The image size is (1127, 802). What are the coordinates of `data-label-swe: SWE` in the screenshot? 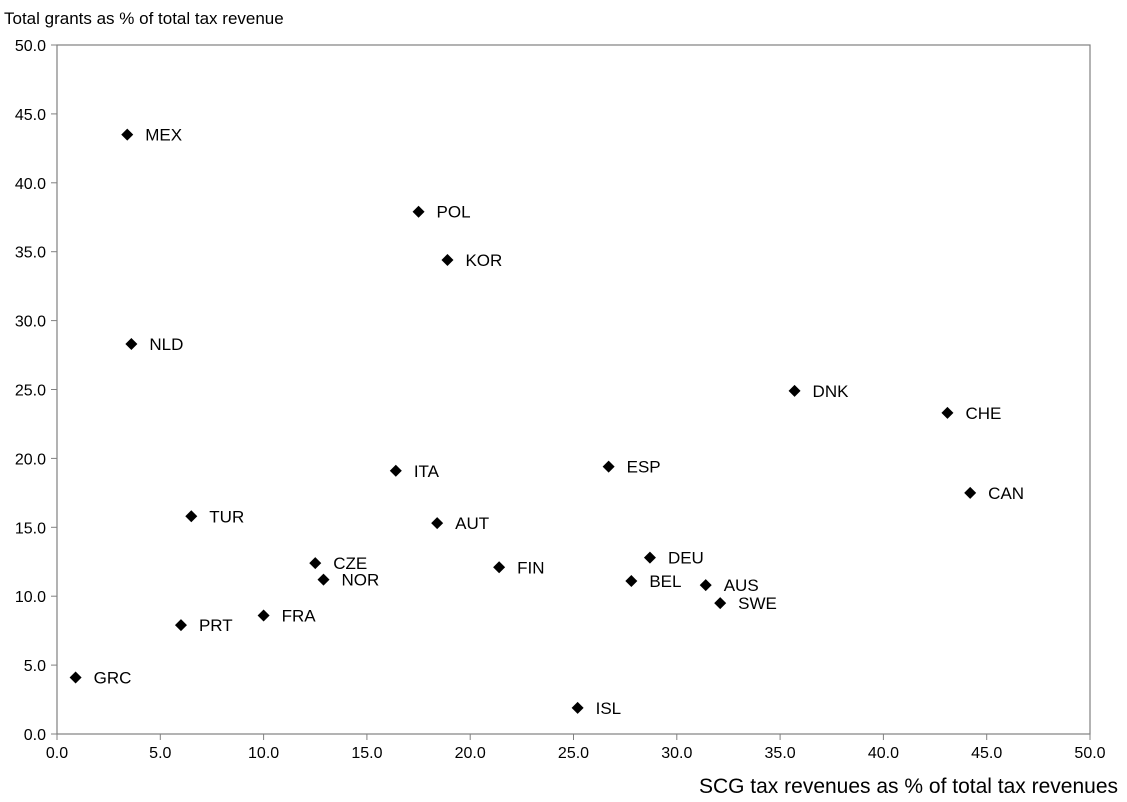 It's located at (757, 603).